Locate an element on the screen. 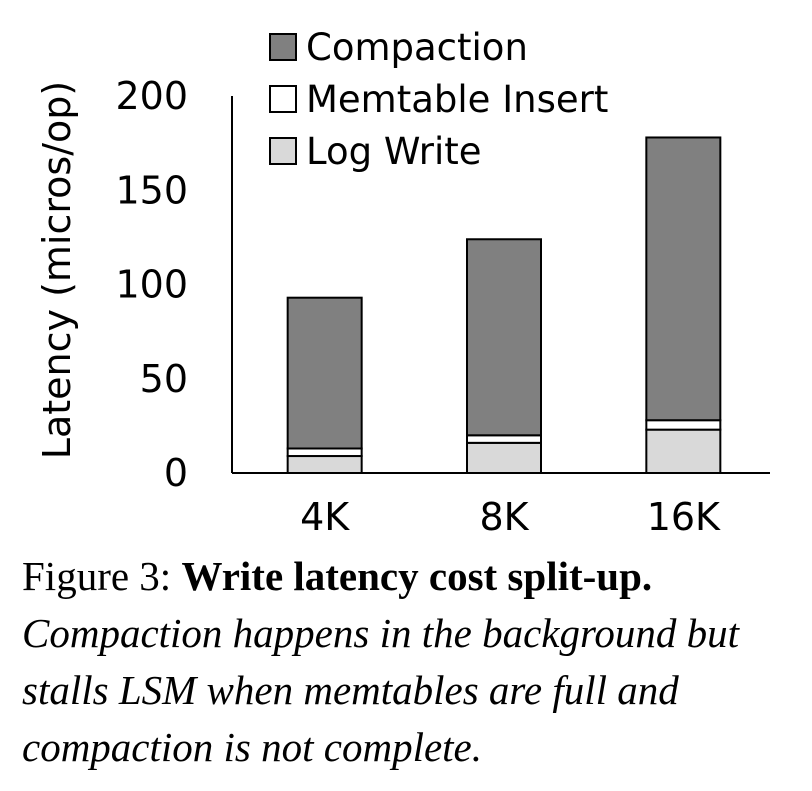  x-tick-label: 4K is located at coordinates (325, 517).